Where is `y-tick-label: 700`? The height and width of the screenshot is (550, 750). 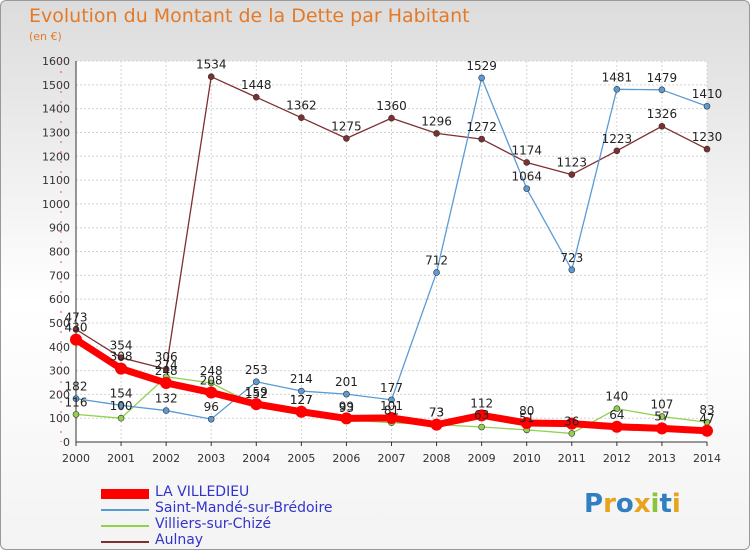 y-tick-label: 700 is located at coordinates (59, 275).